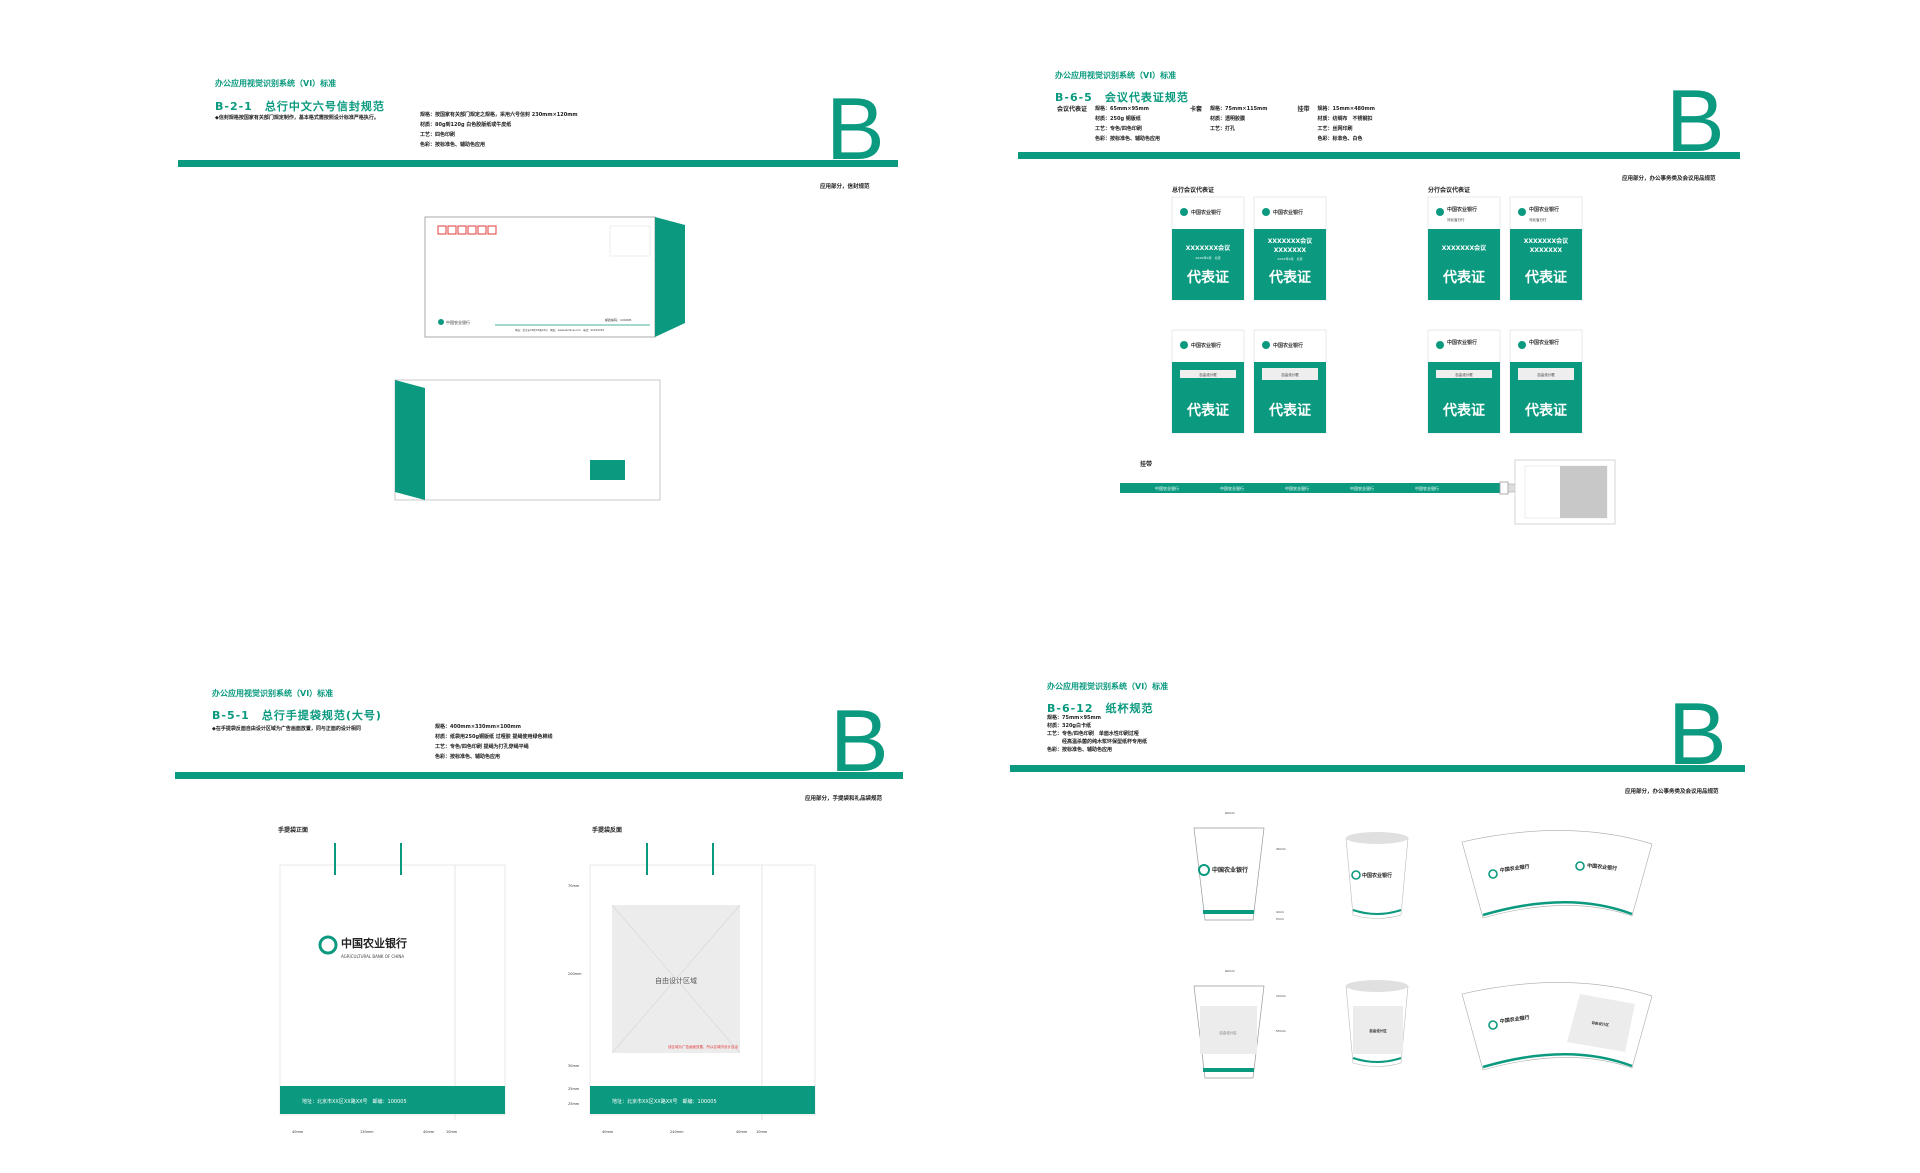 The height and width of the screenshot is (1173, 1920). I want to click on lanyard-label: 挂带, so click(1146, 464).